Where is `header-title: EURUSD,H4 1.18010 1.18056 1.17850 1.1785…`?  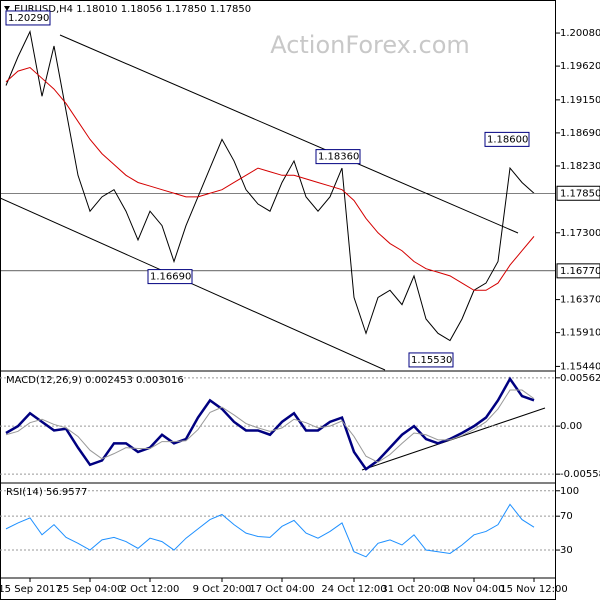
header-title: EURUSD,H4 1.18010 1.18056 1.17850 1.1785… is located at coordinates (132, 9).